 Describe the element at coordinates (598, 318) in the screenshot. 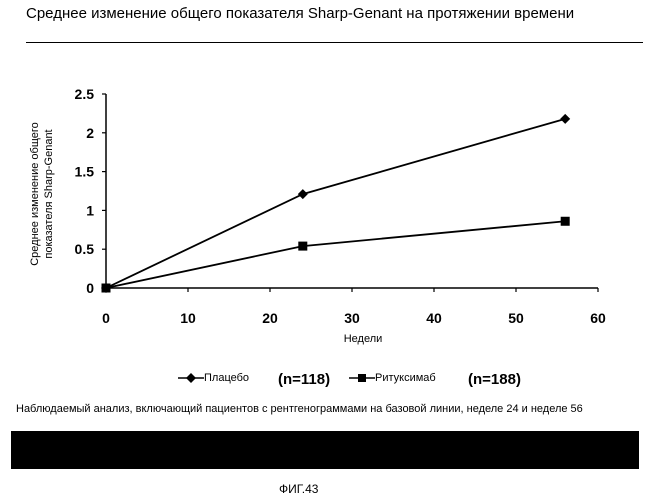

I see `x-tick-label: 60` at that location.